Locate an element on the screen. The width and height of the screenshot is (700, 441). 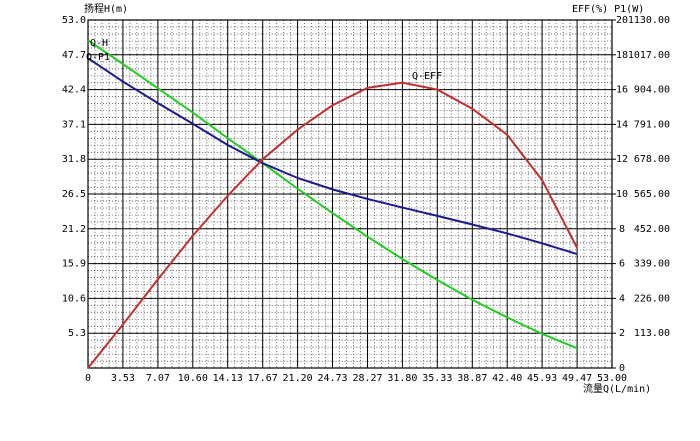
y-tick-label: 5.3 is located at coordinates (77, 333).